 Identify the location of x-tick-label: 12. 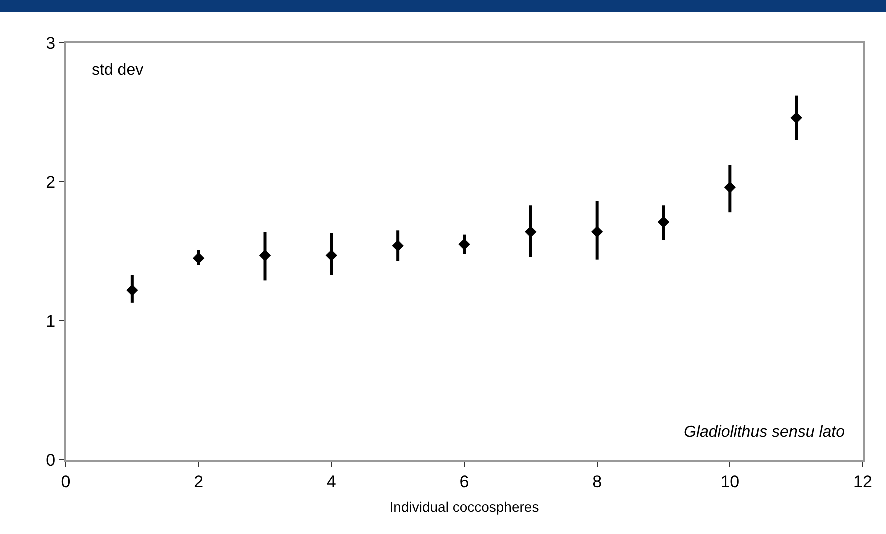
(863, 482).